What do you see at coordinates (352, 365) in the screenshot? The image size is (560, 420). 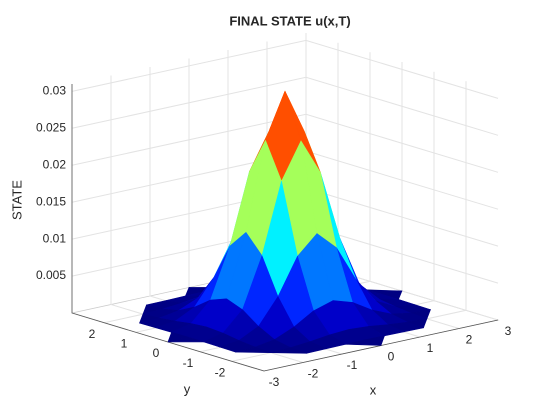 I see `x-tick-label: -1` at bounding box center [352, 365].